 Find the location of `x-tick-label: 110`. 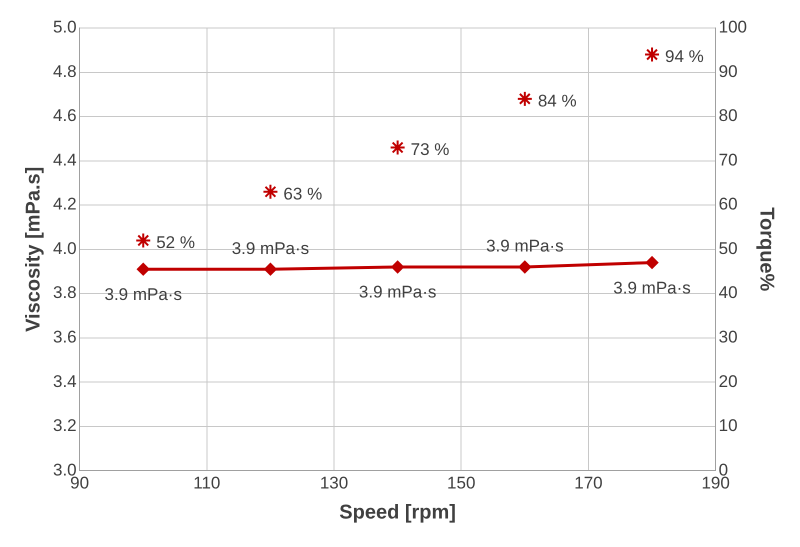

x-tick-label: 110 is located at coordinates (206, 482).